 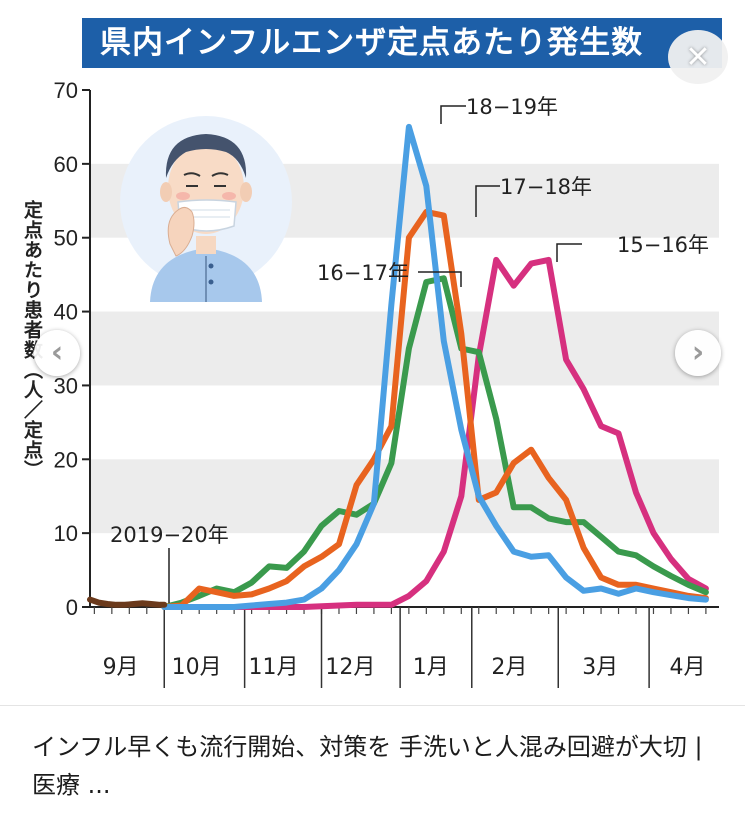 What do you see at coordinates (72, 607) in the screenshot?
I see `y-tick-label: 0` at bounding box center [72, 607].